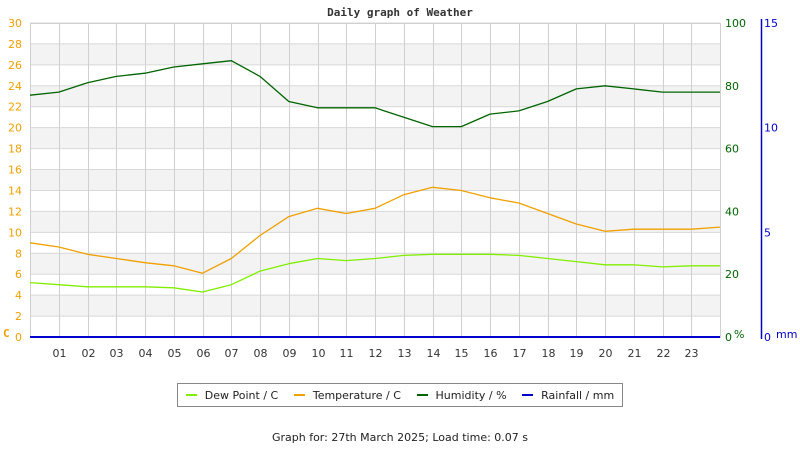  What do you see at coordinates (786, 334) in the screenshot?
I see `svg-text: mm` at bounding box center [786, 334].